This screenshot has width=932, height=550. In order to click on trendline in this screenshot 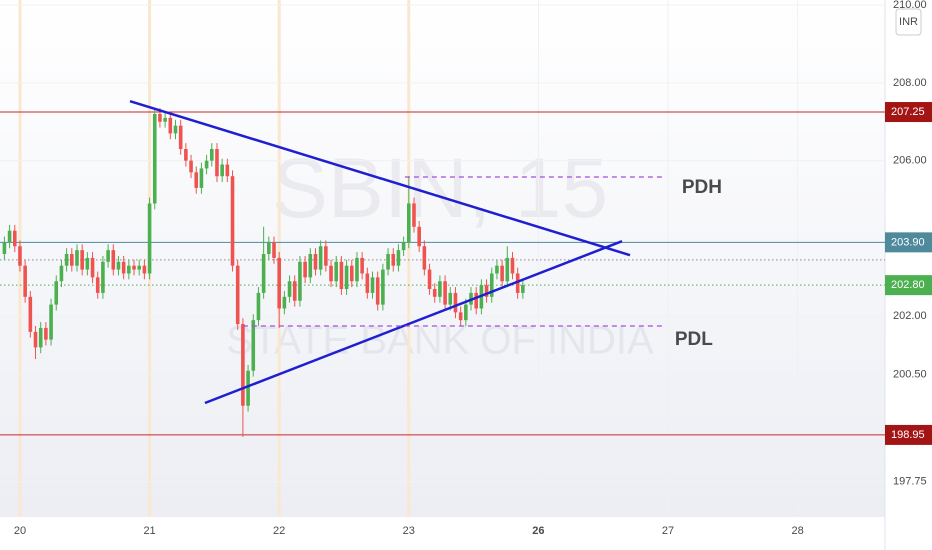, I will do `click(413, 322)`.